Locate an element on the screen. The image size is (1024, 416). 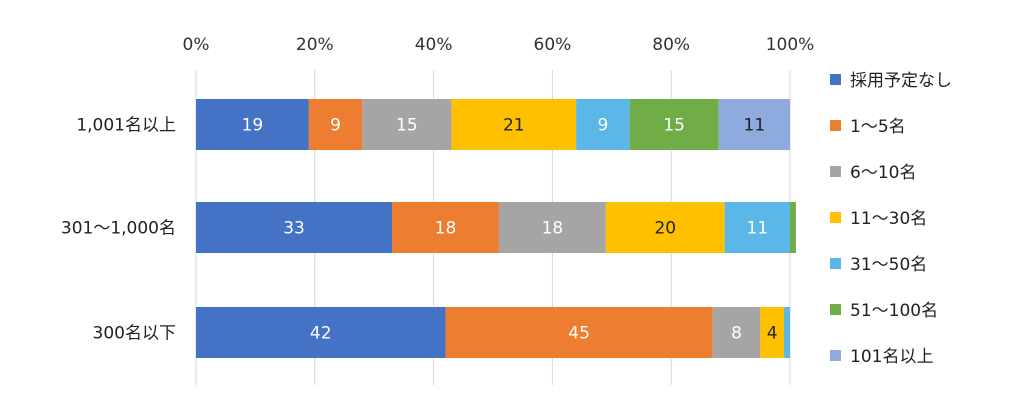
category-label: 300名以下 is located at coordinates (134, 334).